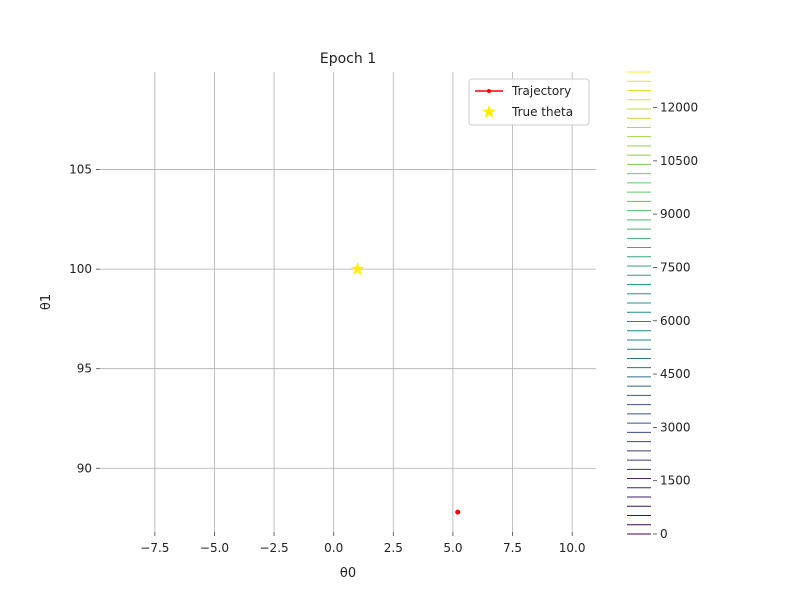 The width and height of the screenshot is (800, 600). I want to click on legend-trajectory-dot, so click(489, 91).